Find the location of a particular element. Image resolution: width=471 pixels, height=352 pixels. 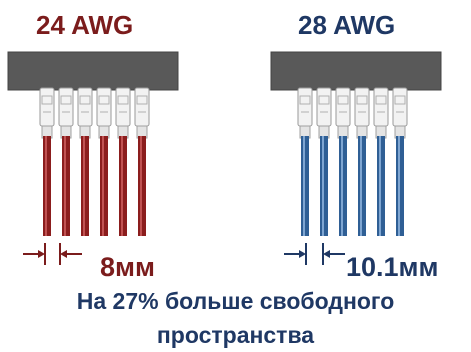

left-spacing-marker is located at coordinates (52, 254).